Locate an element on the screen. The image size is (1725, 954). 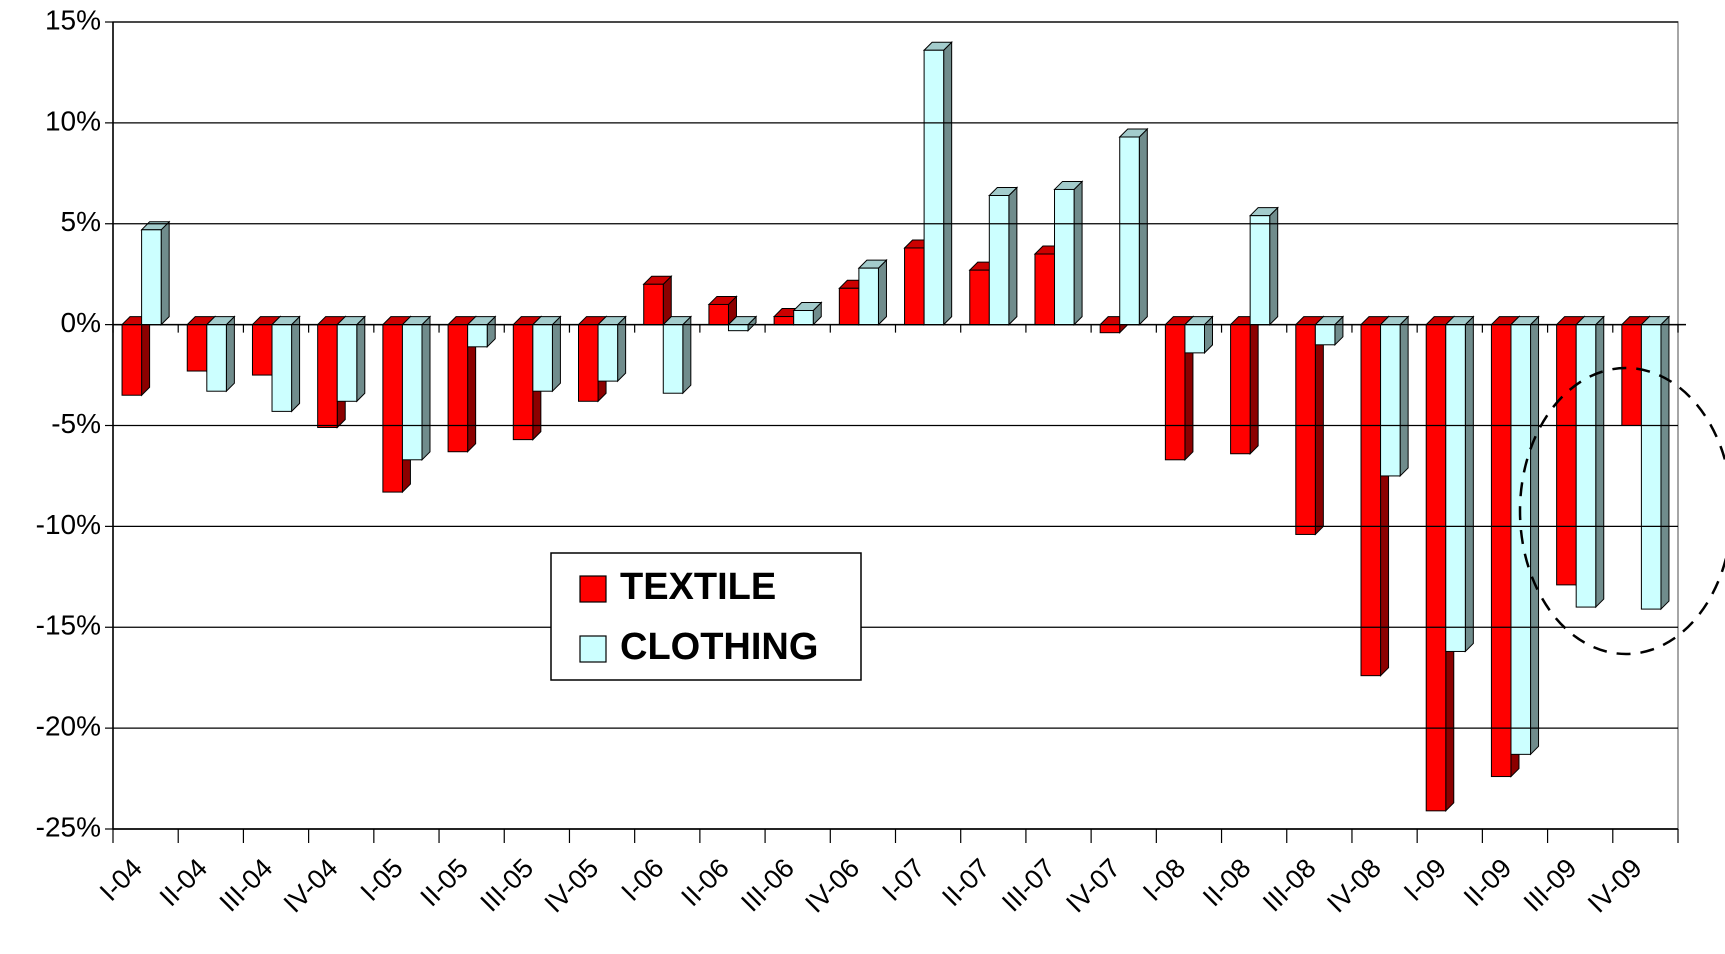
annotation-ellipse is located at coordinates (1621, 511).